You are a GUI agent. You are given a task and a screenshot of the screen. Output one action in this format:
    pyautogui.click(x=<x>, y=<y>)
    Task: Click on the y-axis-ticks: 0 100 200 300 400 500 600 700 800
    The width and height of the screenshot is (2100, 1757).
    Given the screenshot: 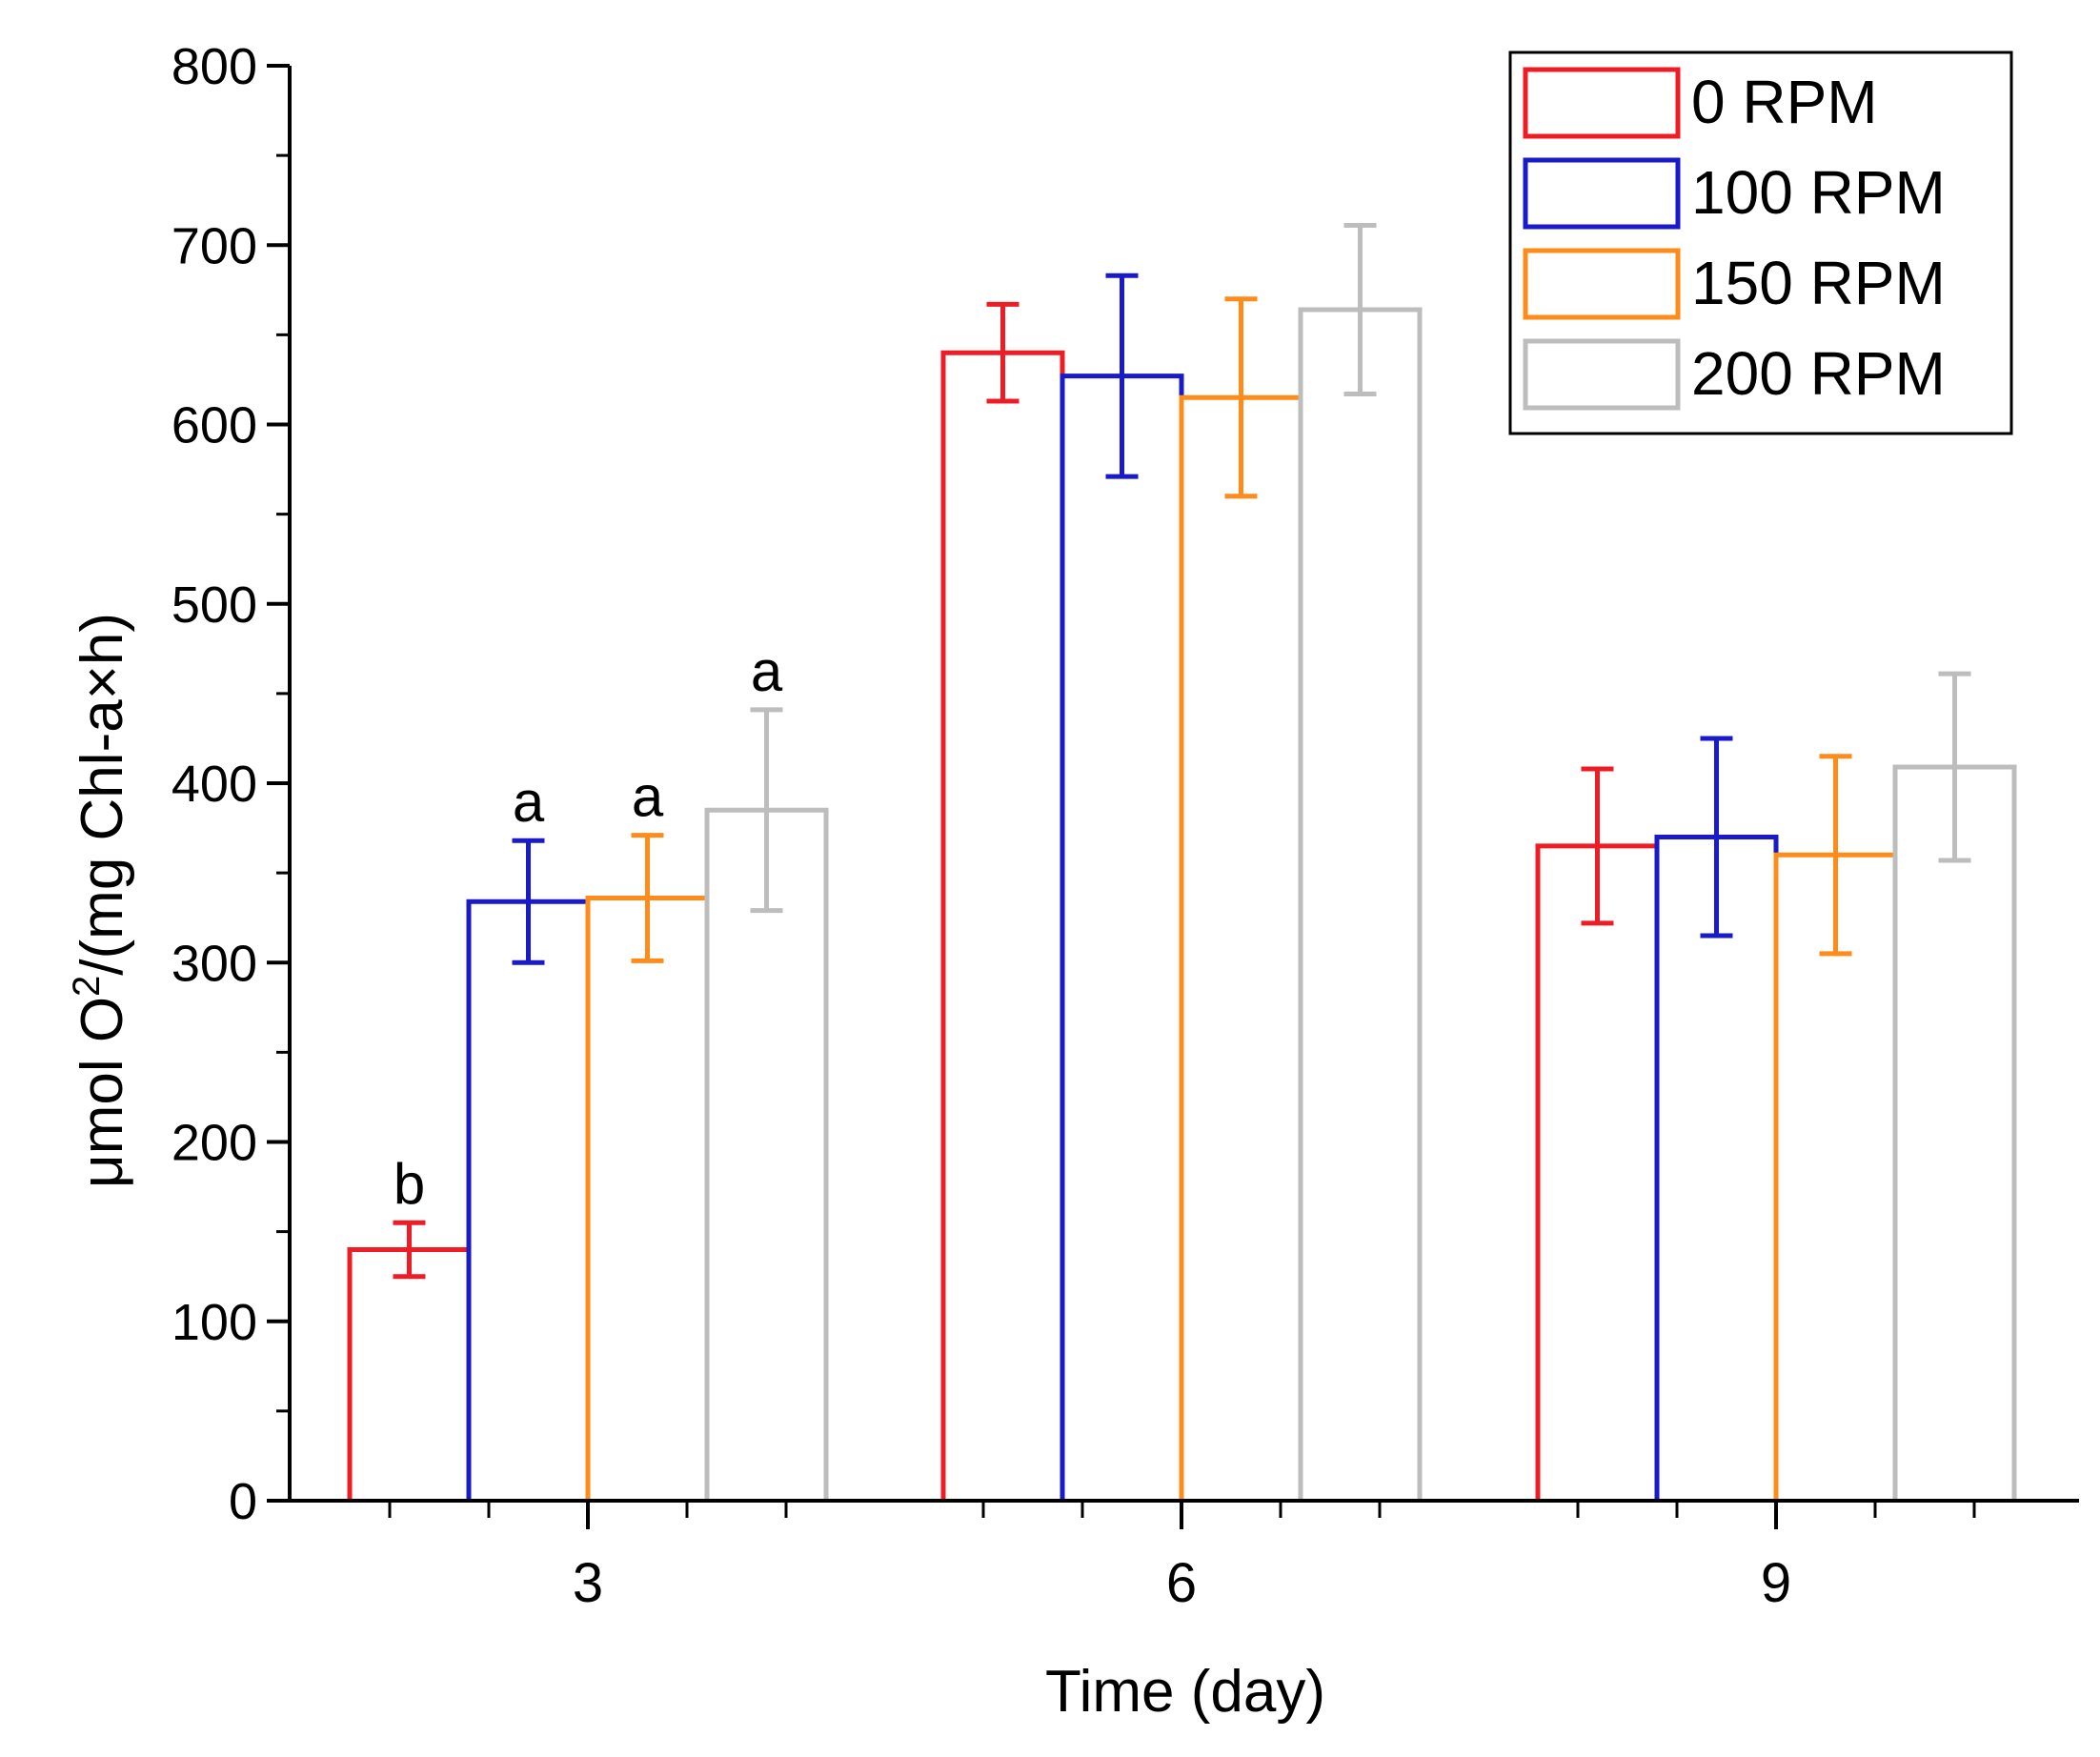 What is the action you would take?
    pyautogui.click(x=231, y=784)
    